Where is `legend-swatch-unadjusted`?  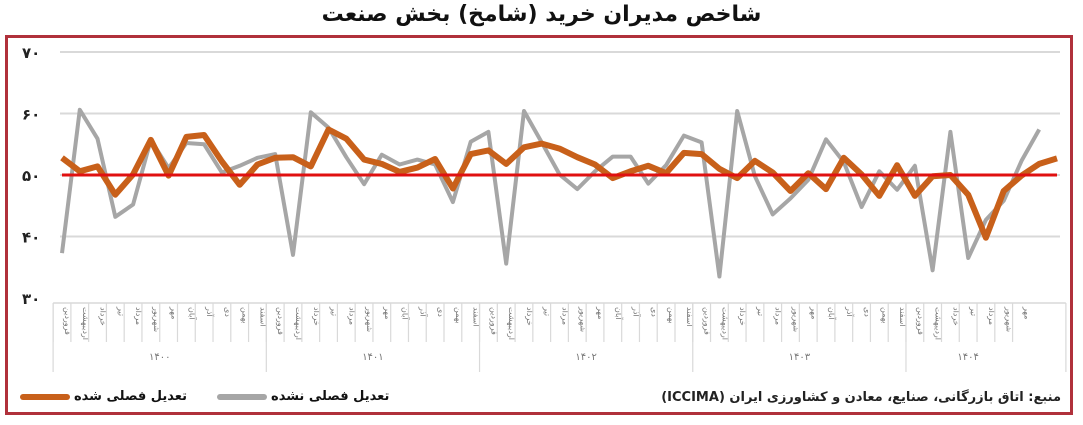
legend-swatch-unadjusted is located at coordinates (242, 396).